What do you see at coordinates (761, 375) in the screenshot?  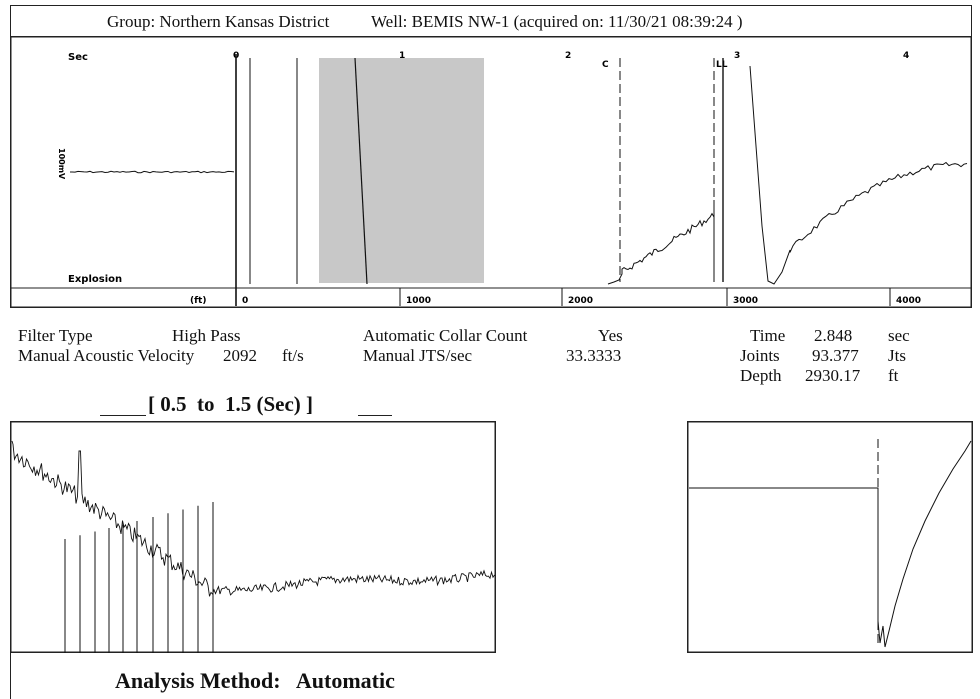 I see `depth-label: Depth` at bounding box center [761, 375].